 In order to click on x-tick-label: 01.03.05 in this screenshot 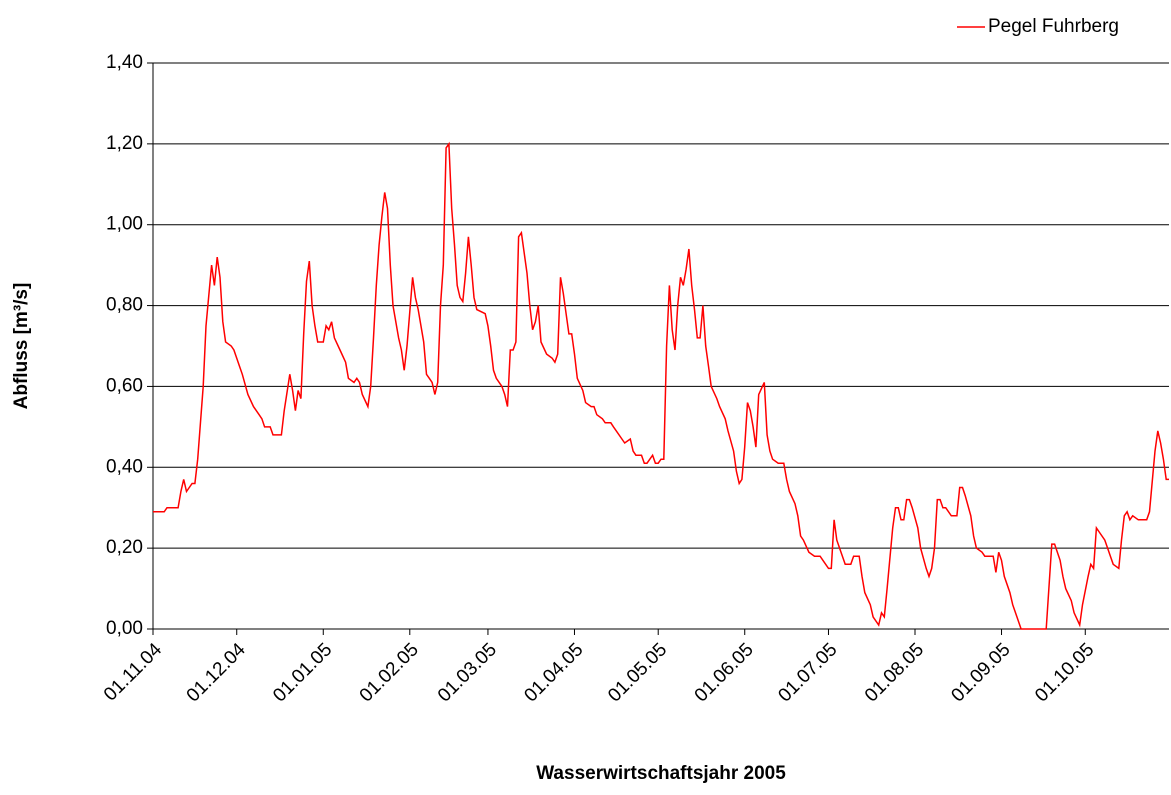, I will do `click(467, 672)`.